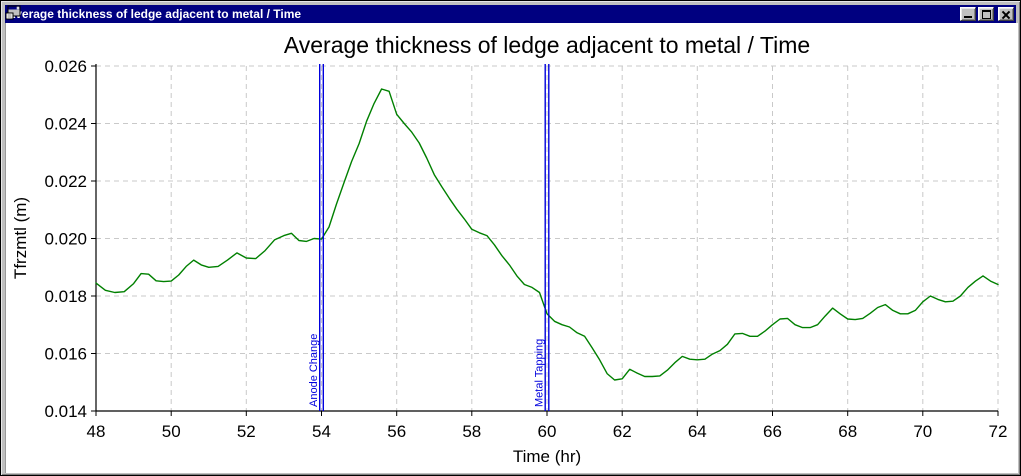 The width and height of the screenshot is (1021, 476). What do you see at coordinates (314, 370) in the screenshot?
I see `annotation-label: Anode Change` at bounding box center [314, 370].